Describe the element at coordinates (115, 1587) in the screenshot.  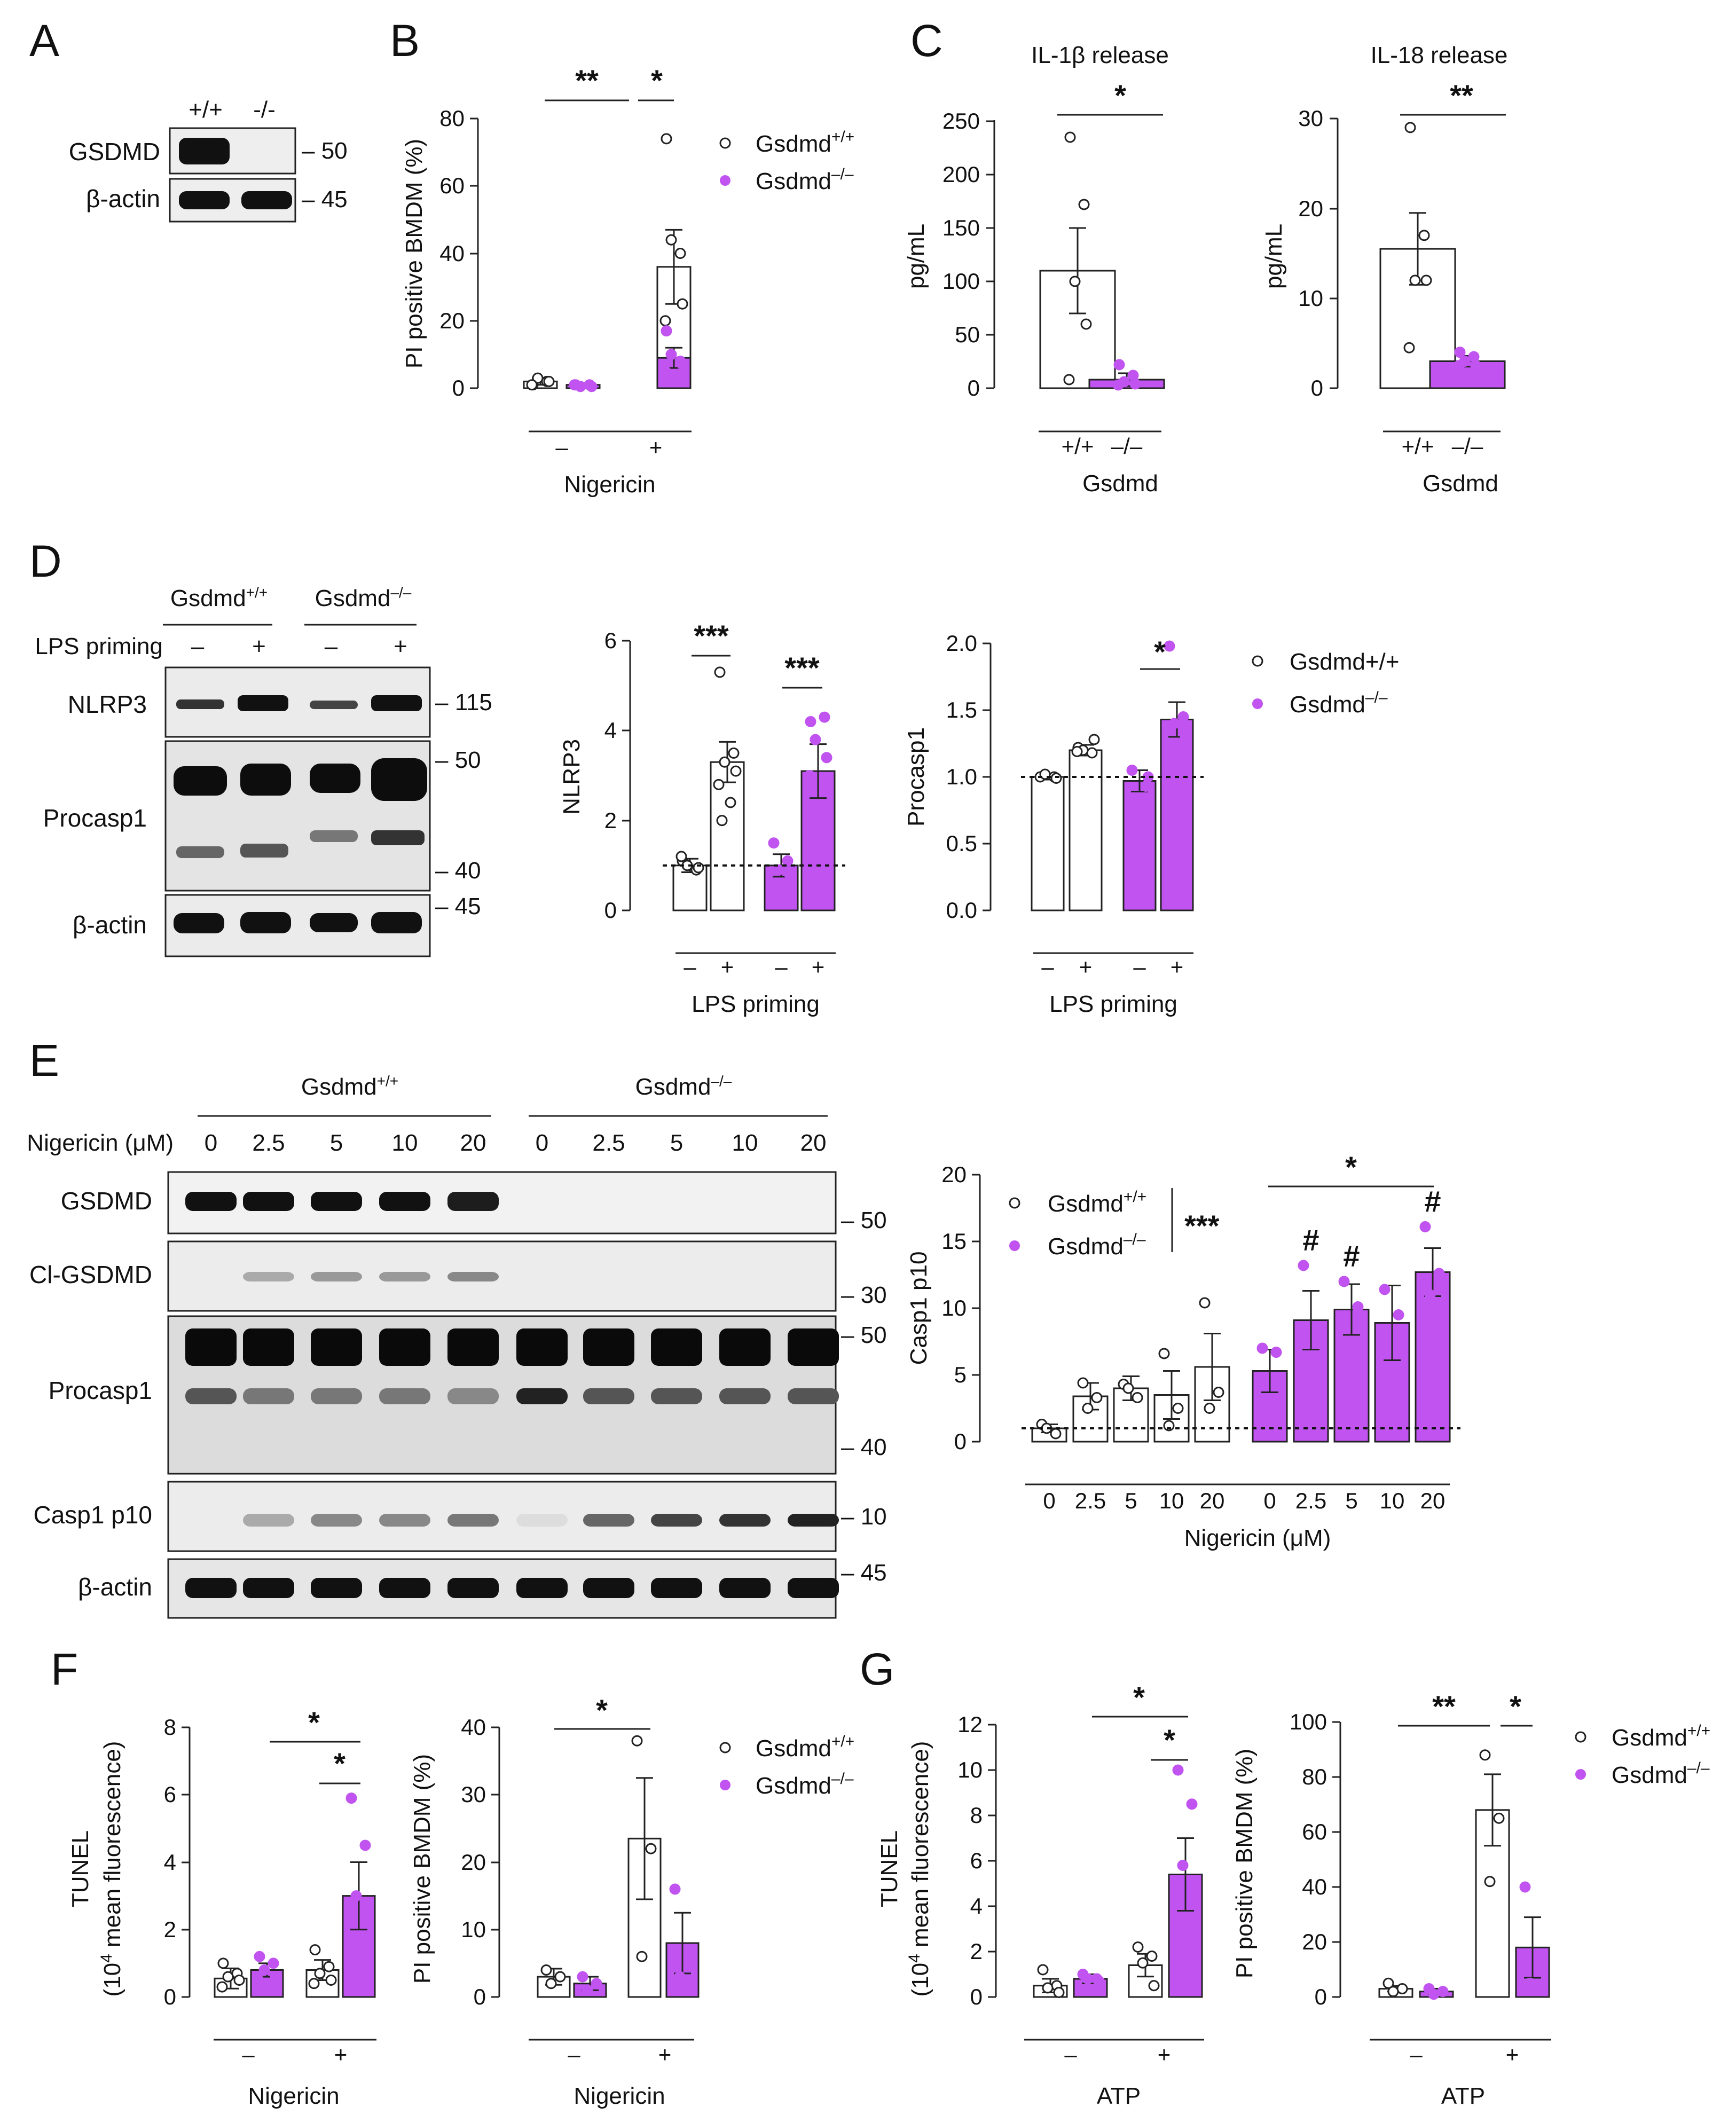
I see `blot-row-label: β-actin` at that location.